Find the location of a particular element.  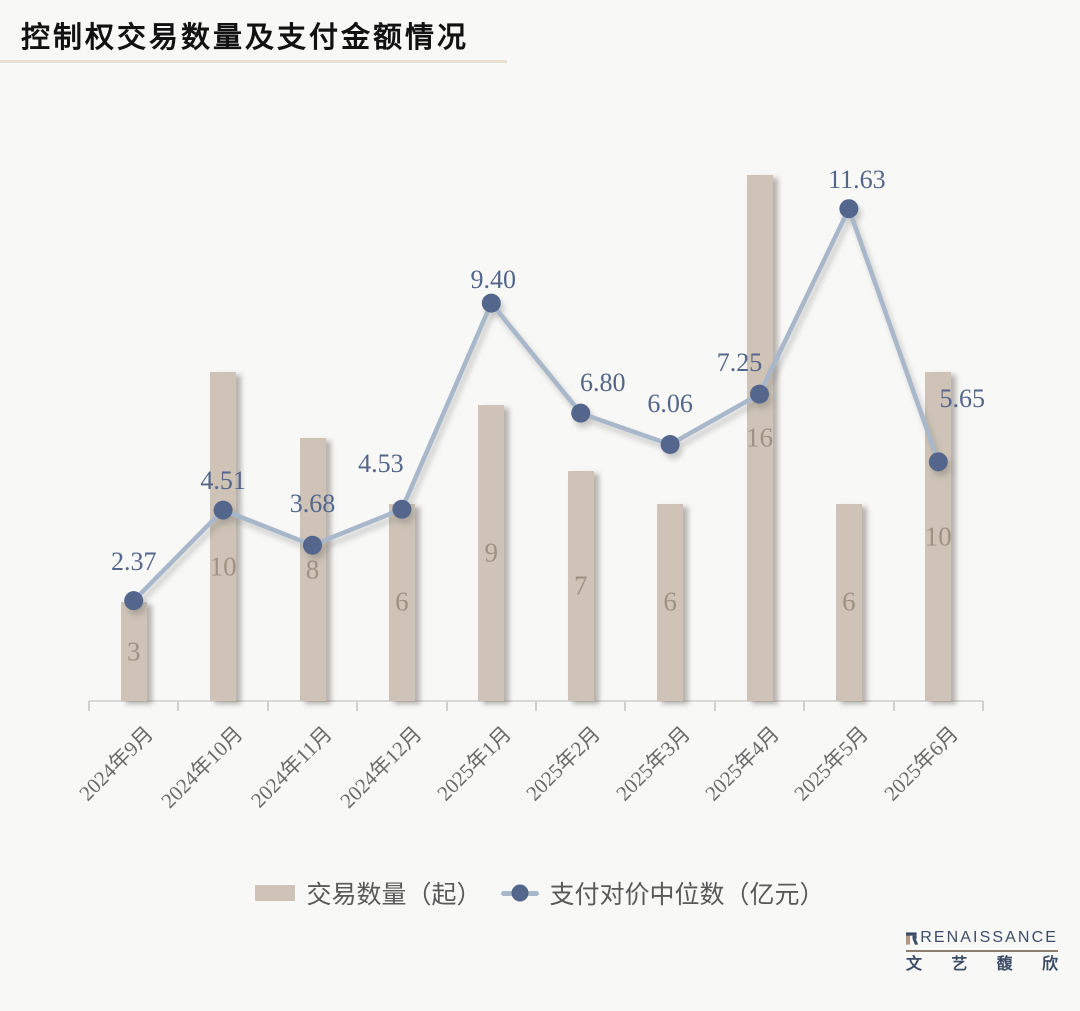

x-axis-label: 2025年3月 is located at coordinates (652, 763).